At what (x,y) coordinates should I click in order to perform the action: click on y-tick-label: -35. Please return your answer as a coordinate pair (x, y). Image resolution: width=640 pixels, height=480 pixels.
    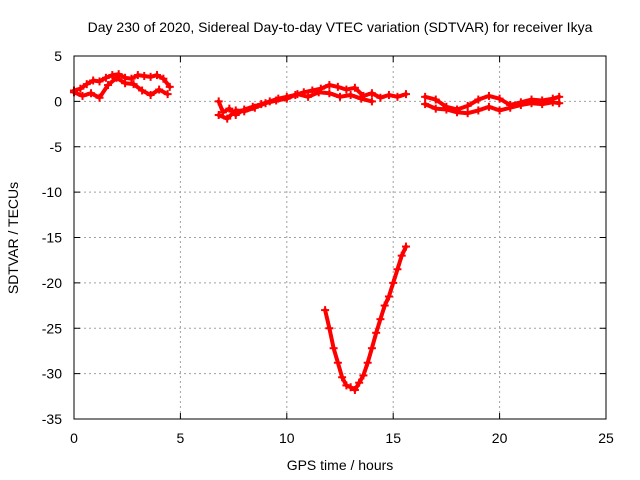
    Looking at the image, I should click on (52, 419).